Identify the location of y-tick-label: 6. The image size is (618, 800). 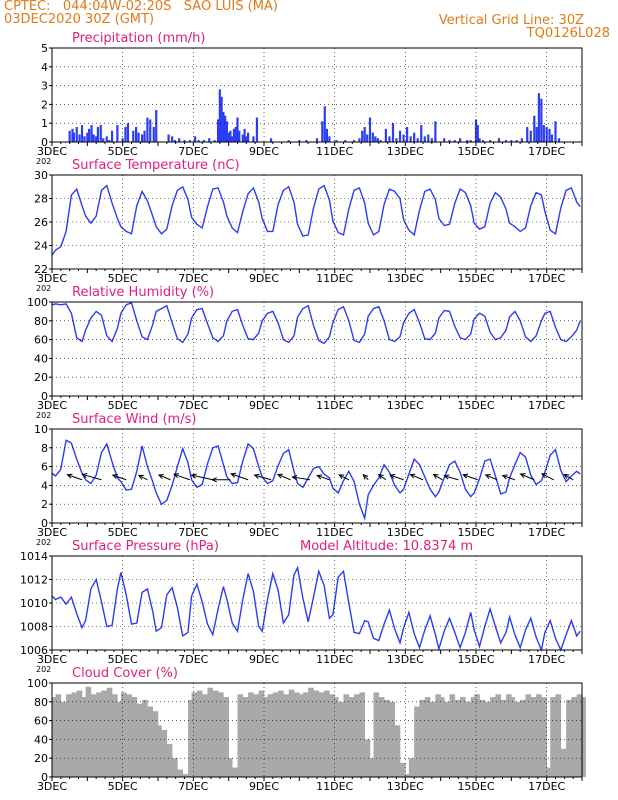
(44, 467).